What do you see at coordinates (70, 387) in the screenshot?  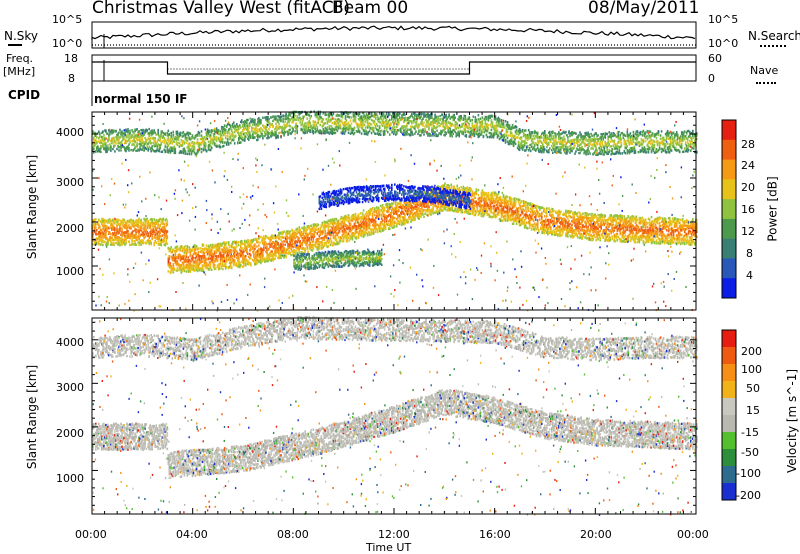 I see `vel-ytick-3000: 3000` at bounding box center [70, 387].